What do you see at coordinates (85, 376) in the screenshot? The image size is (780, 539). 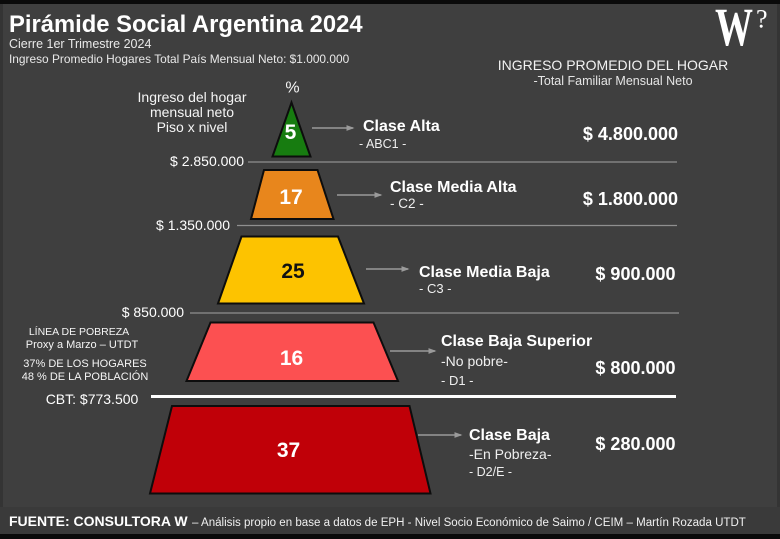 I see `svg-text: 48 % DE LA POBLACIÓN` at bounding box center [85, 376].